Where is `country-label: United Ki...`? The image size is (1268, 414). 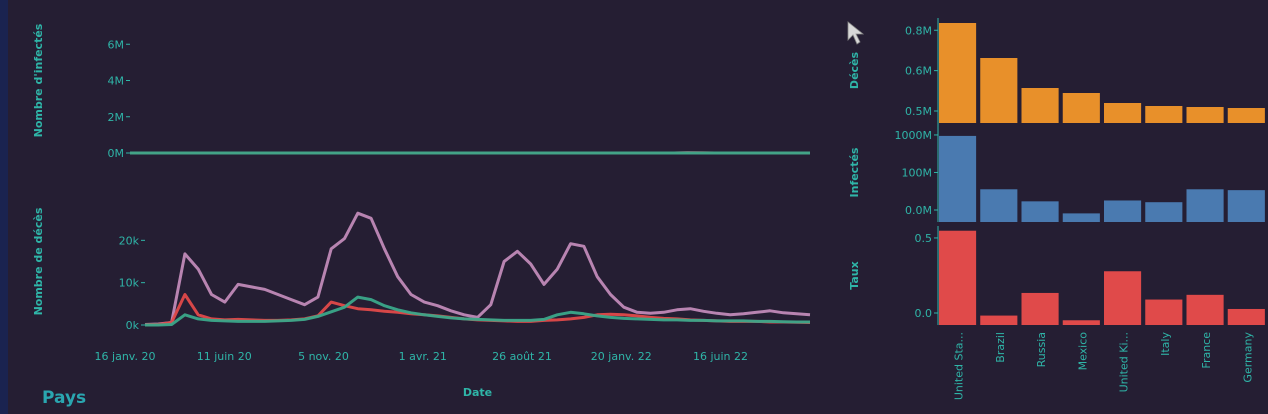 country-label: United Ki... is located at coordinates (1124, 362).